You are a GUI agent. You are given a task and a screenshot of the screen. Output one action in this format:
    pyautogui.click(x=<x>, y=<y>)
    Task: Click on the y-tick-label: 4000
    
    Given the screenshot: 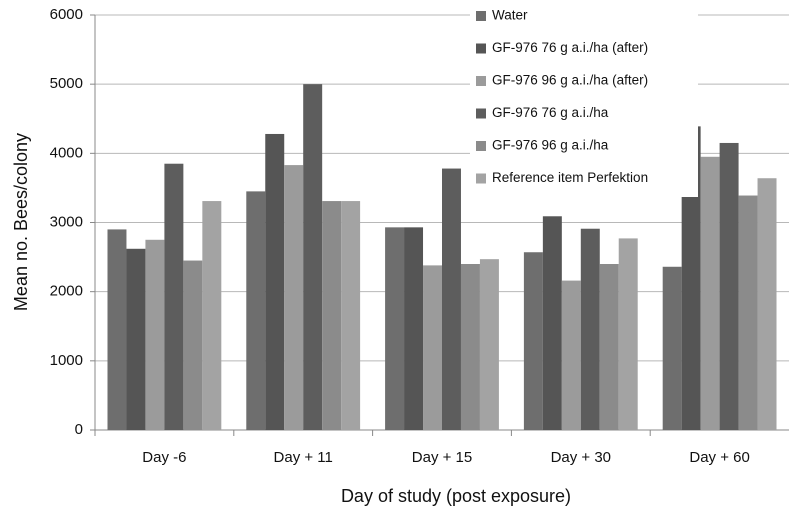 What is the action you would take?
    pyautogui.click(x=66, y=152)
    